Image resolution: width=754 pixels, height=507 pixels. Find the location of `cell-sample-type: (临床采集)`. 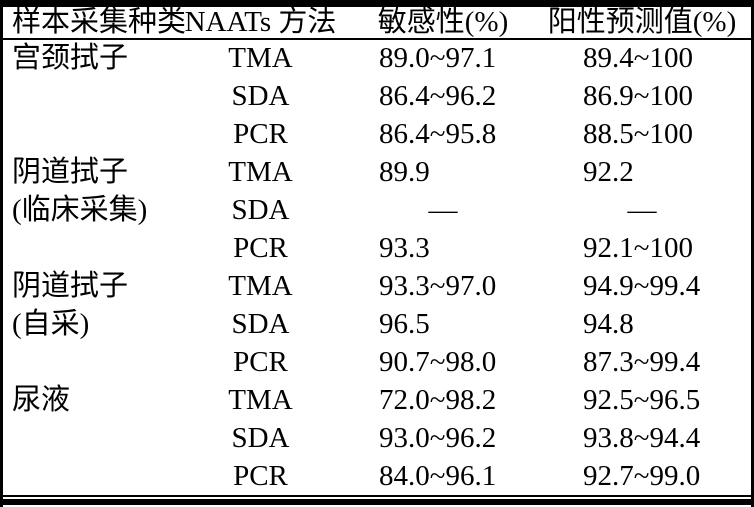

cell-sample-type: (临床采集) is located at coordinates (80, 210).